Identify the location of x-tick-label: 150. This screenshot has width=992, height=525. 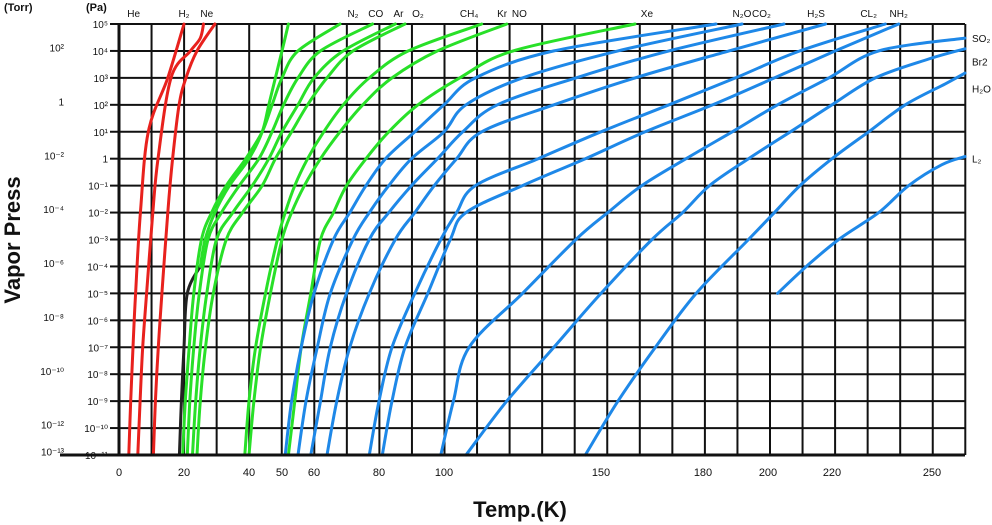
(601, 473).